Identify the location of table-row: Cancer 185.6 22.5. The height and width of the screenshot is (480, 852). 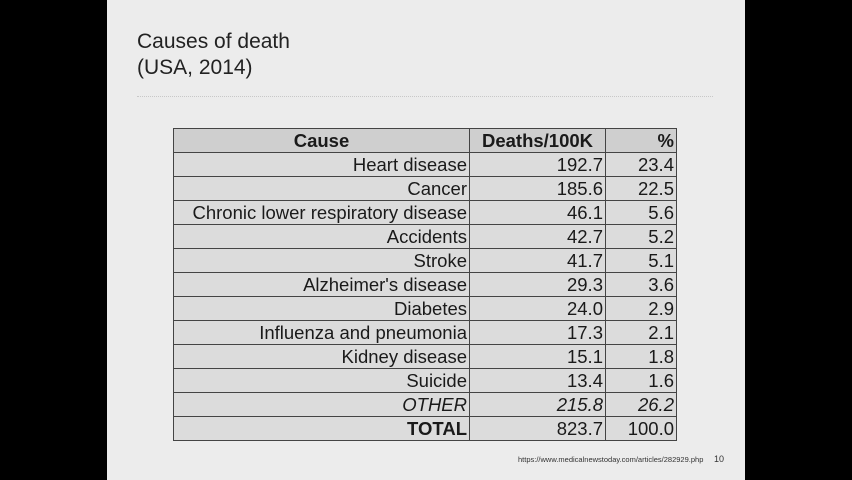
(425, 188).